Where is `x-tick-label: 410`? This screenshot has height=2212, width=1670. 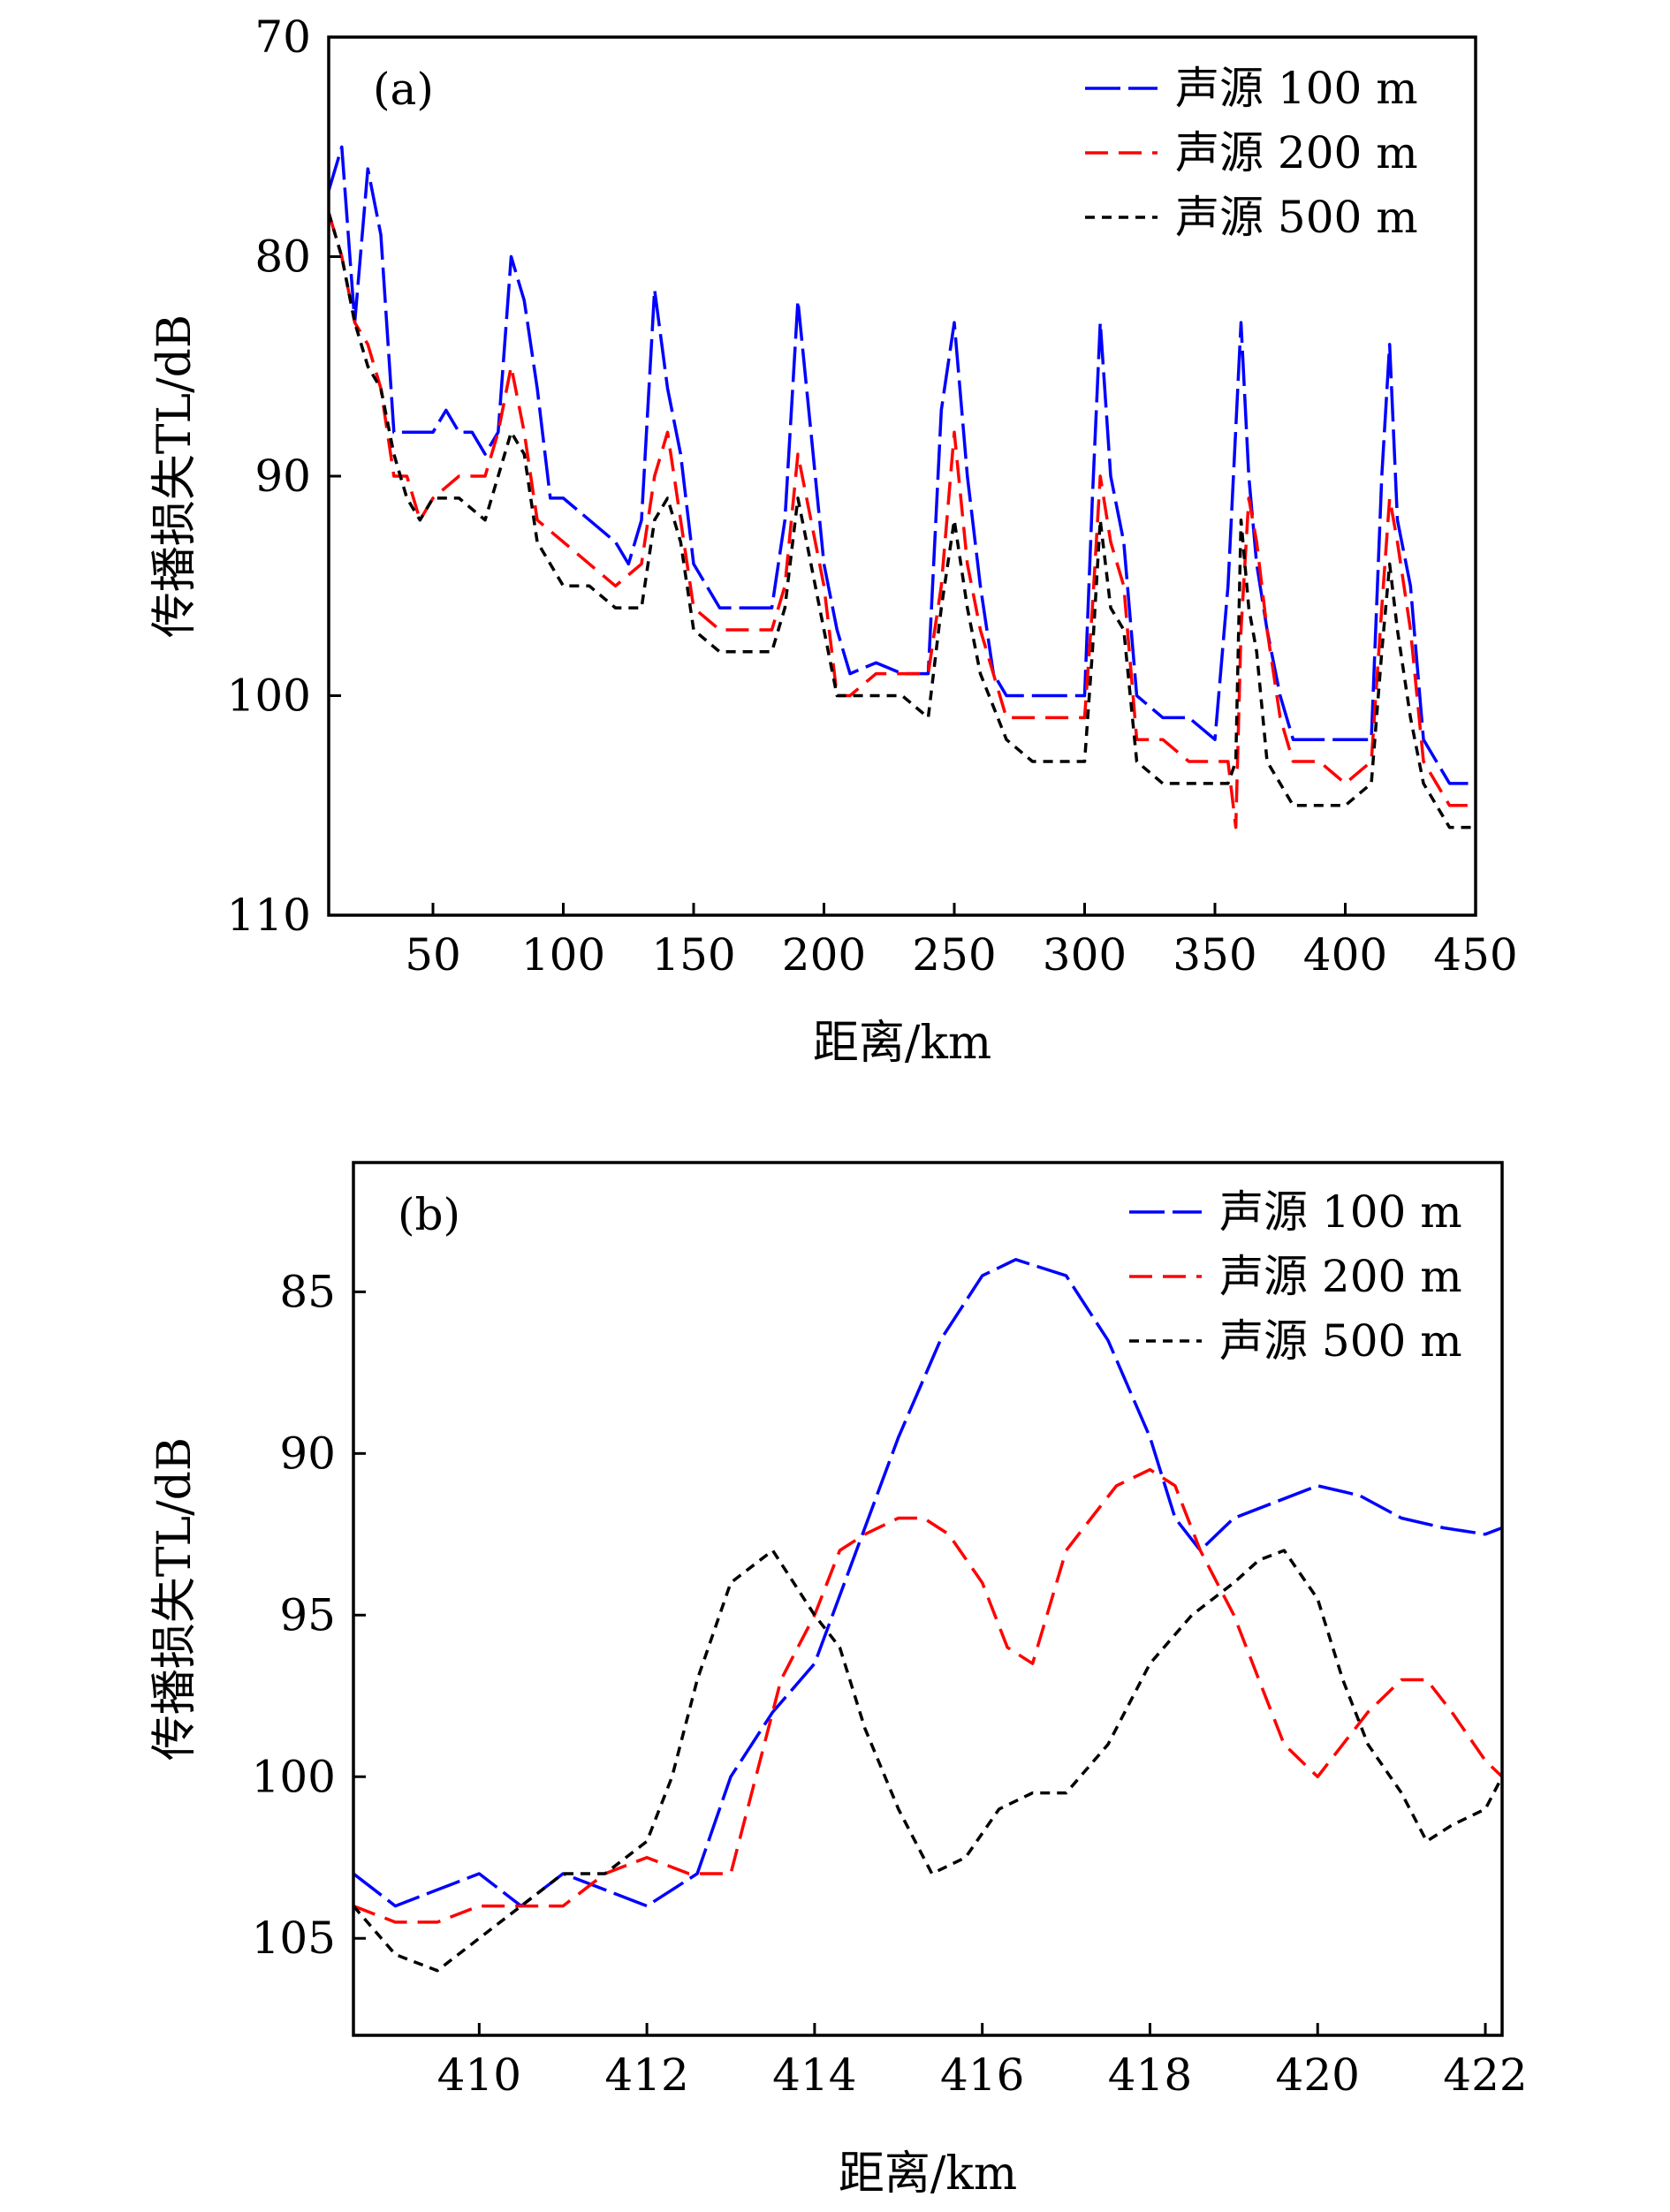 x-tick-label: 410 is located at coordinates (479, 2075).